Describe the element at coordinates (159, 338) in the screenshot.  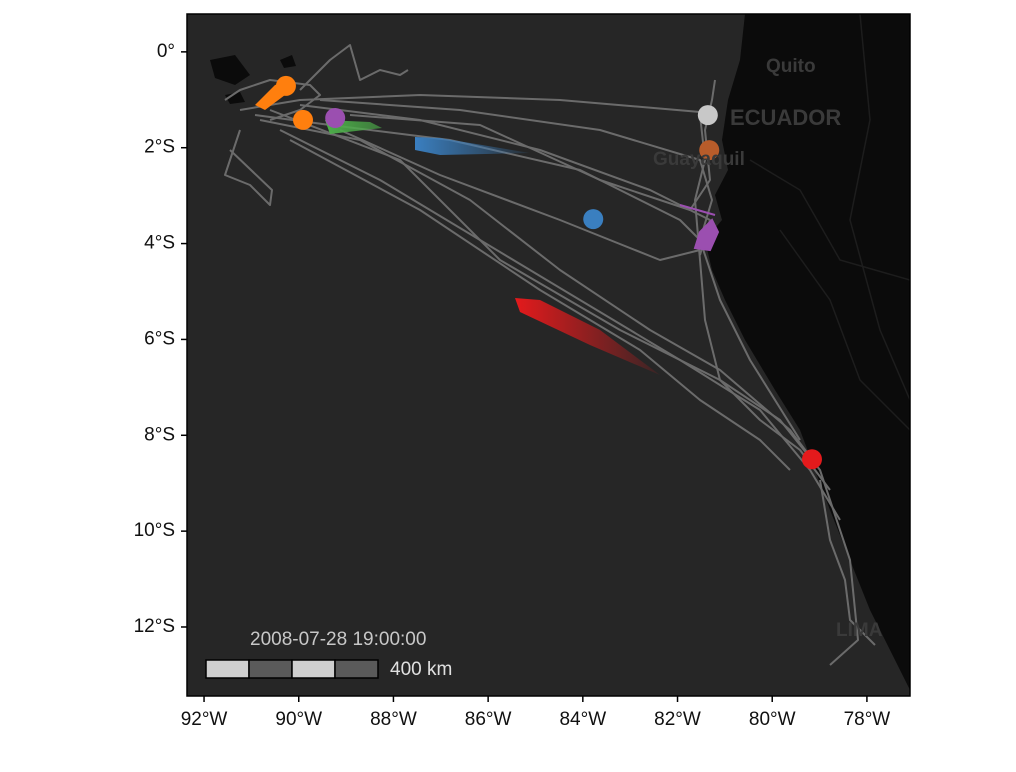
I see `y-tick-label: 6°S` at that location.